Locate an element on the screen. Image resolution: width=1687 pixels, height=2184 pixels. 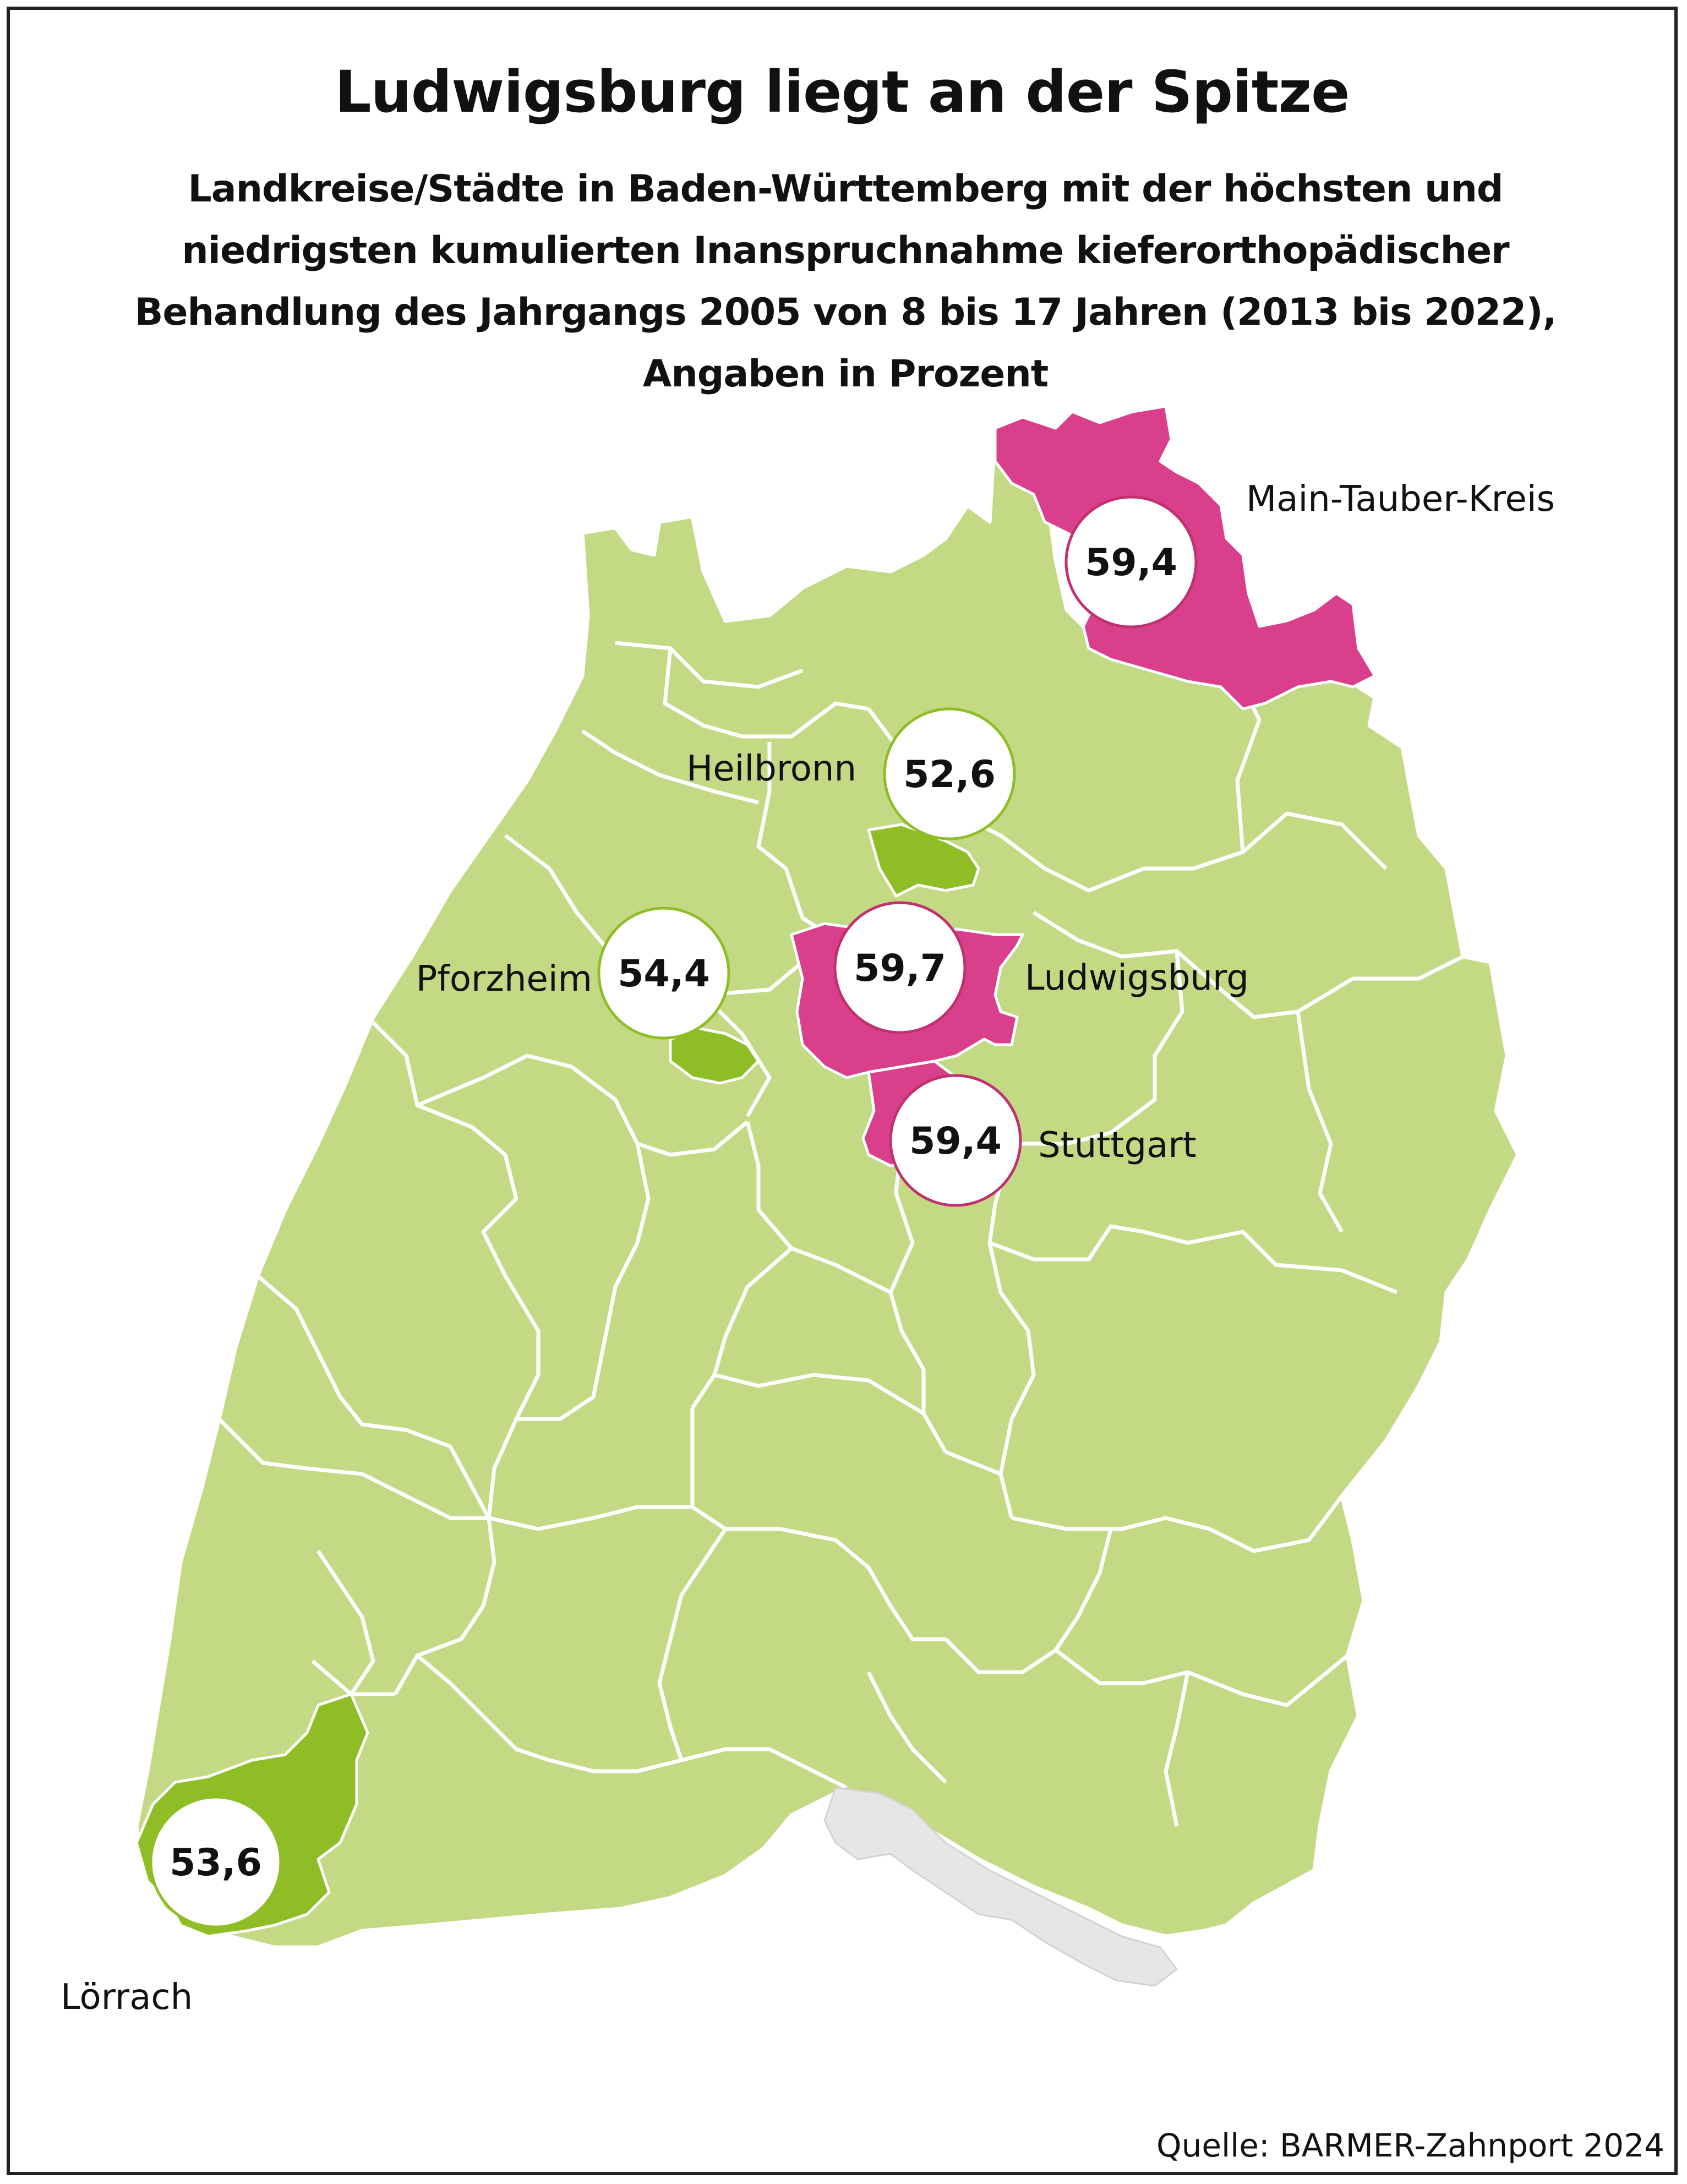
place-label: Lörrach is located at coordinates (127, 1997).